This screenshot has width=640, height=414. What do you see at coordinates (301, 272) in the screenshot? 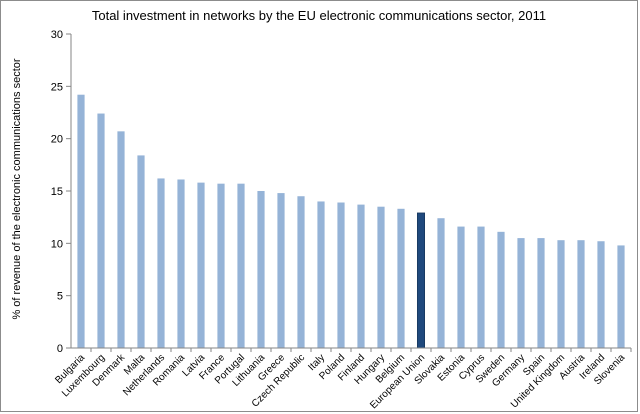
I see `bar-czech-republic` at bounding box center [301, 272].